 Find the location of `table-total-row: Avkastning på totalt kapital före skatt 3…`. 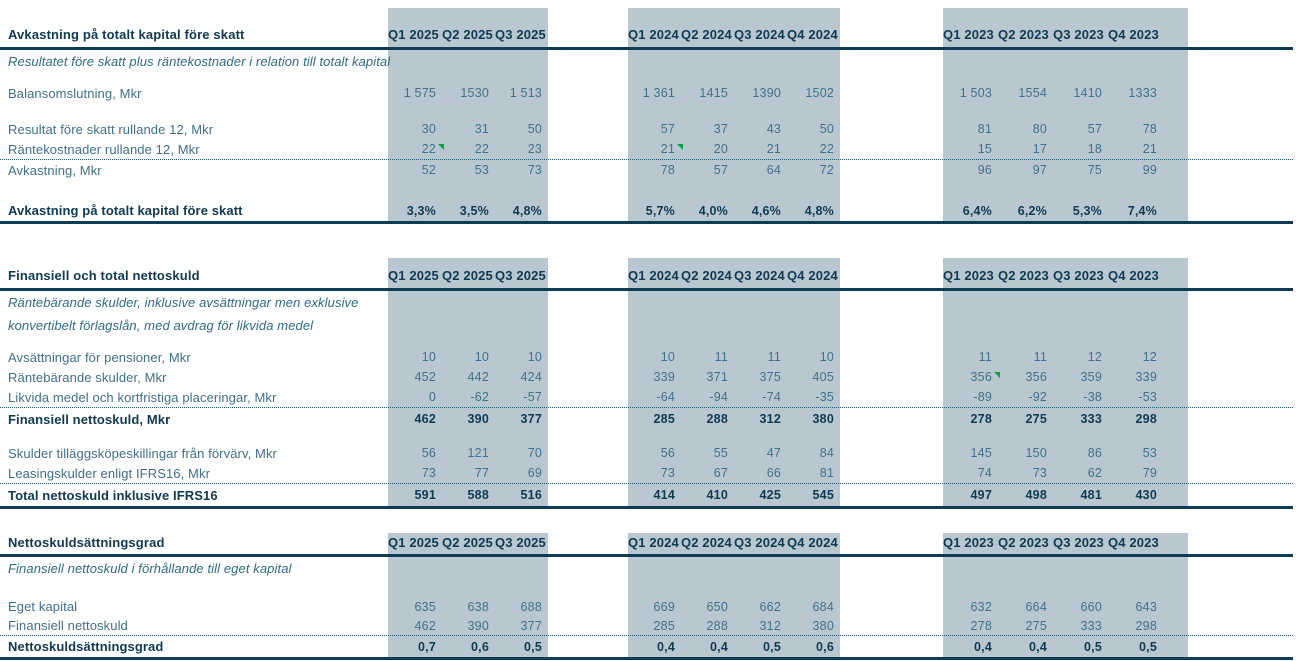

table-total-row: Avkastning på totalt kapital före skatt 3… is located at coordinates (646, 210).